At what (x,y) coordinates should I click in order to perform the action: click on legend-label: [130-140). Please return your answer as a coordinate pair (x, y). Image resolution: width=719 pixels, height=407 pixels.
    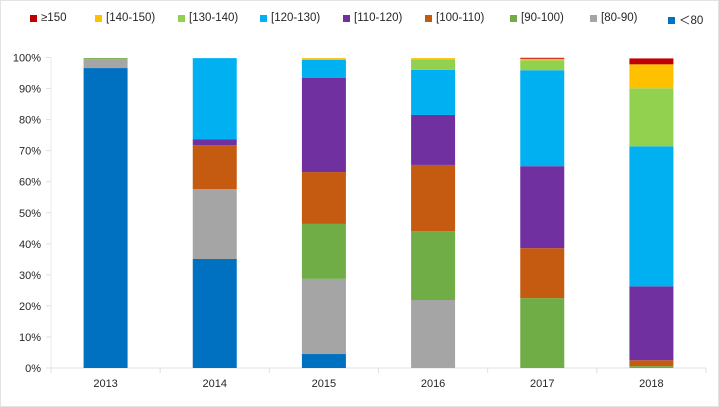
    Looking at the image, I should click on (214, 18).